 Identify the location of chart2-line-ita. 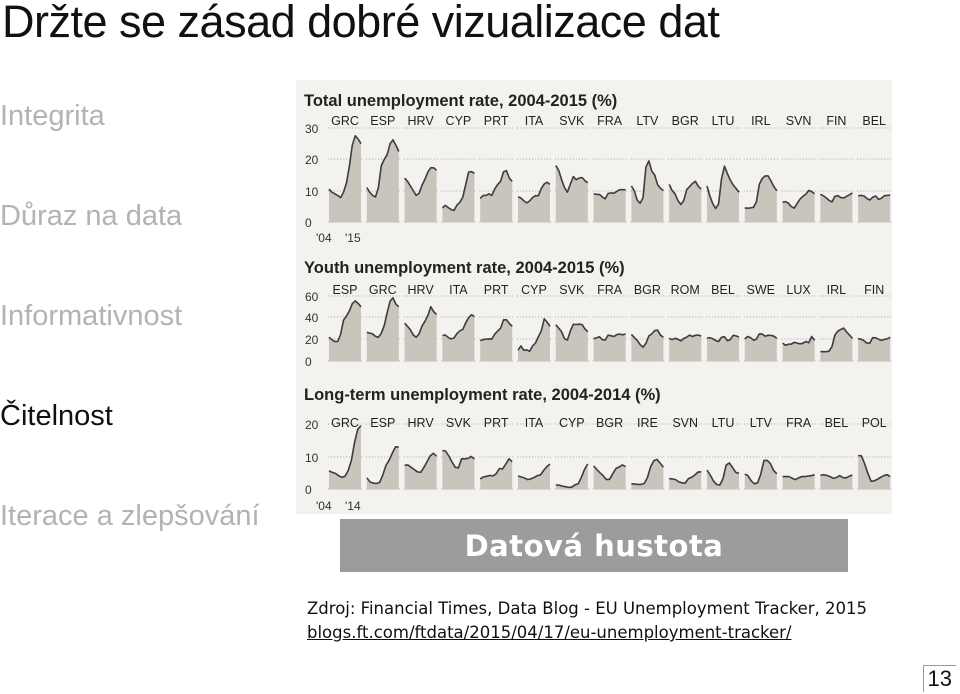
(458, 326).